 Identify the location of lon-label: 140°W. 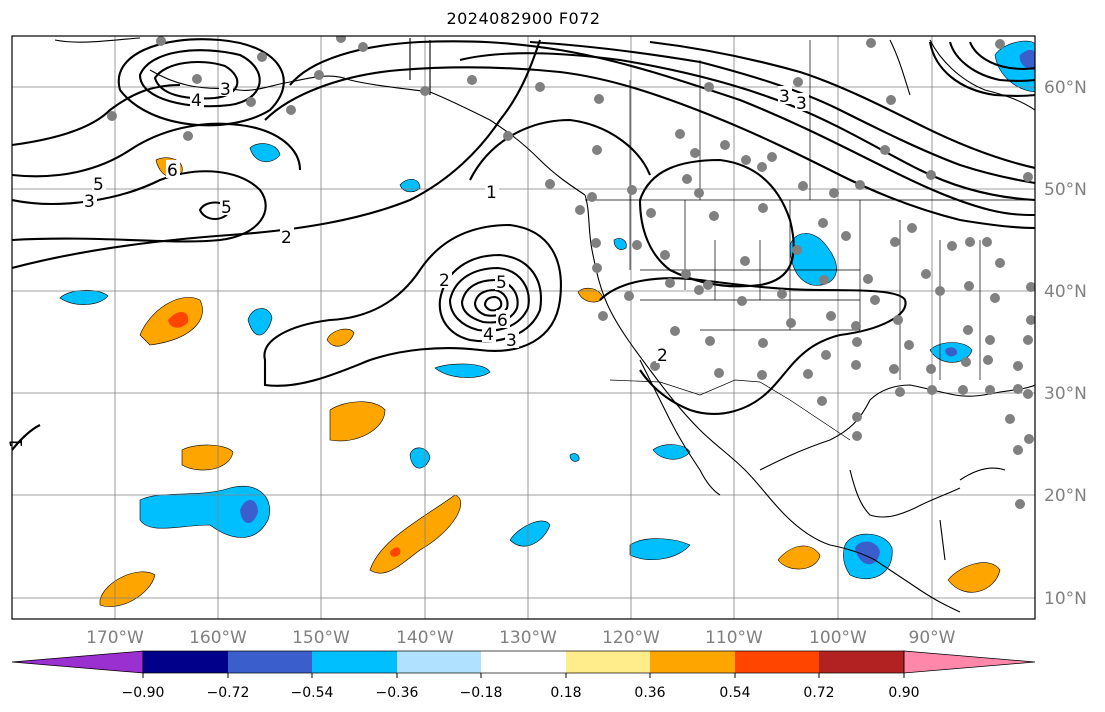
(425, 638).